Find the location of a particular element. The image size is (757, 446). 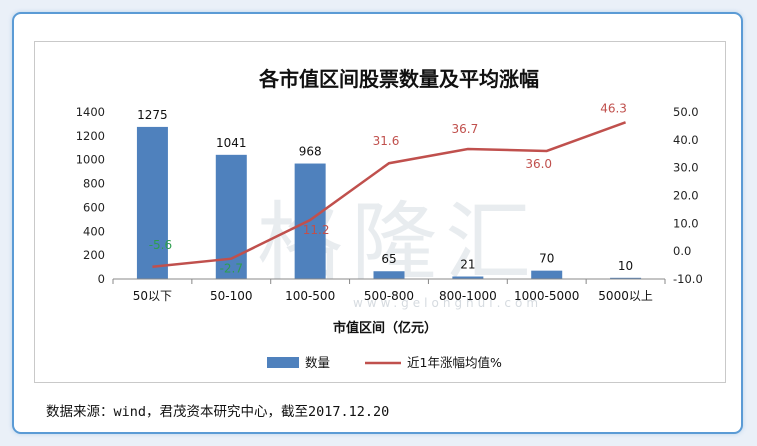

y-left-tick-label: 1000 is located at coordinates (90, 160).